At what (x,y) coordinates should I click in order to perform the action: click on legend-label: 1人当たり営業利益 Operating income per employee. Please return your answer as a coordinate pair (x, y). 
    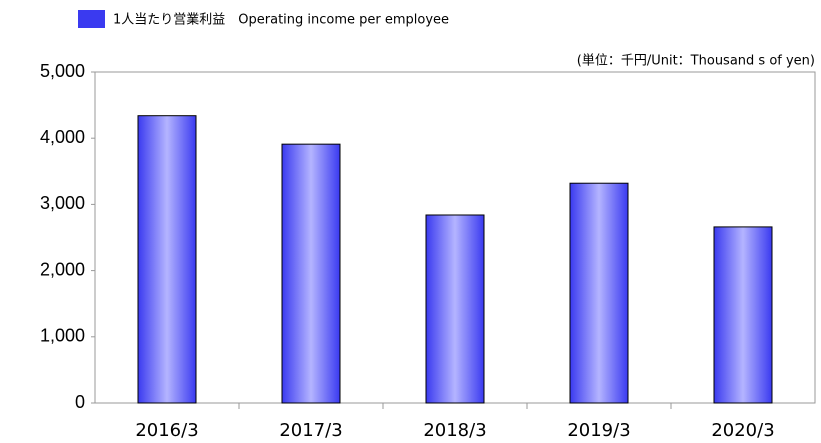
    Looking at the image, I should click on (281, 20).